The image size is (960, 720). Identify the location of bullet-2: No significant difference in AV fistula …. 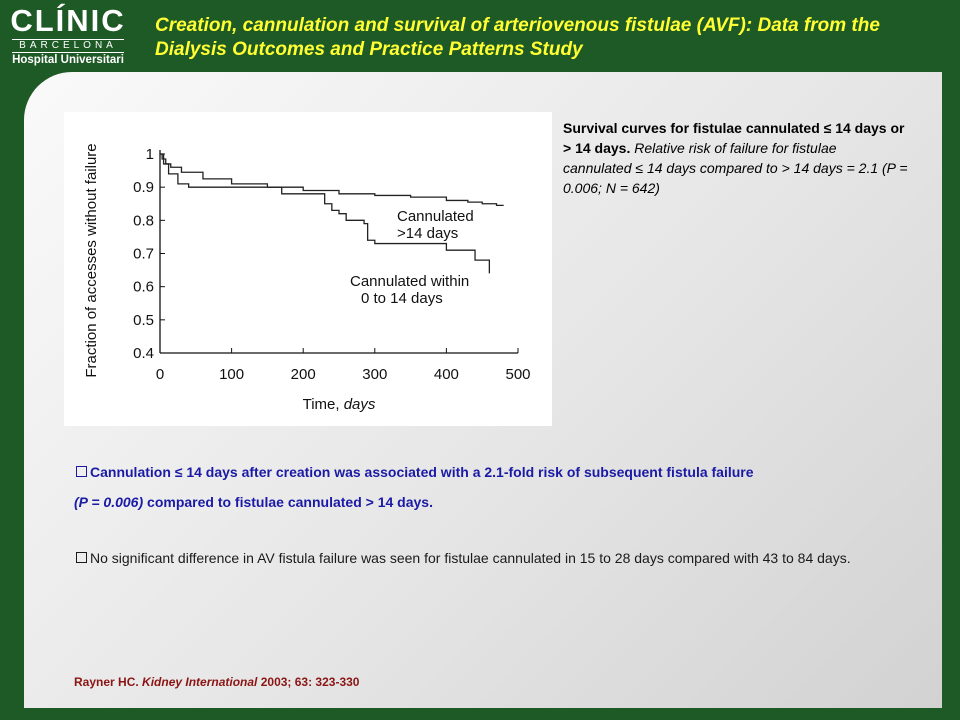
(494, 558).